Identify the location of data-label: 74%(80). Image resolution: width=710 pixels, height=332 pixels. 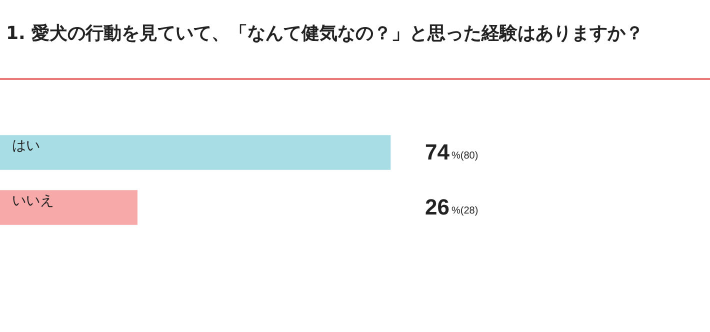
(451, 152).